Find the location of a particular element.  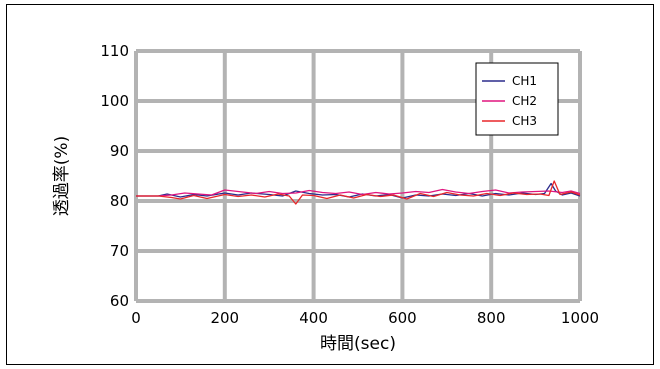

y-tick-label: 90 is located at coordinates (119, 151).